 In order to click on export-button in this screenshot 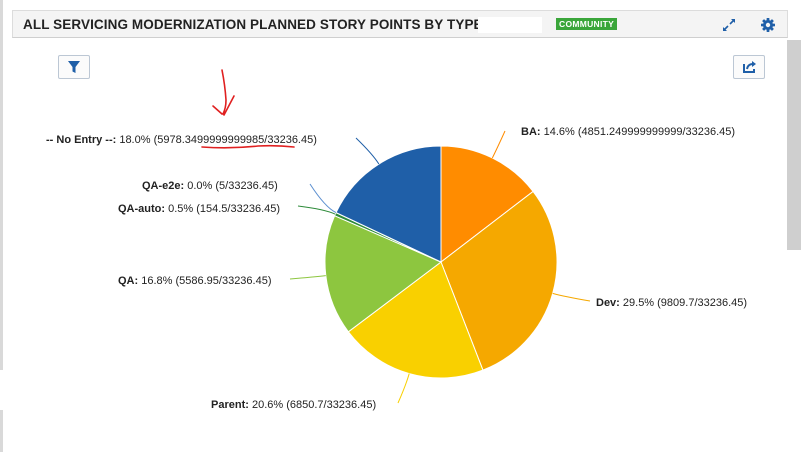, I will do `click(749, 67)`.